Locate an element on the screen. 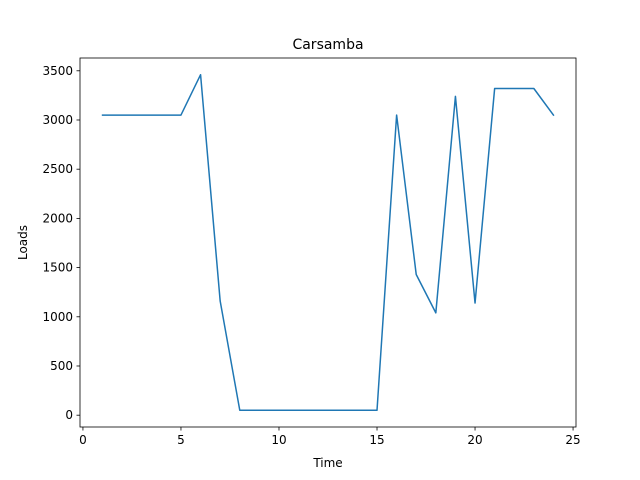  x-tick-label: 20 is located at coordinates (474, 440).